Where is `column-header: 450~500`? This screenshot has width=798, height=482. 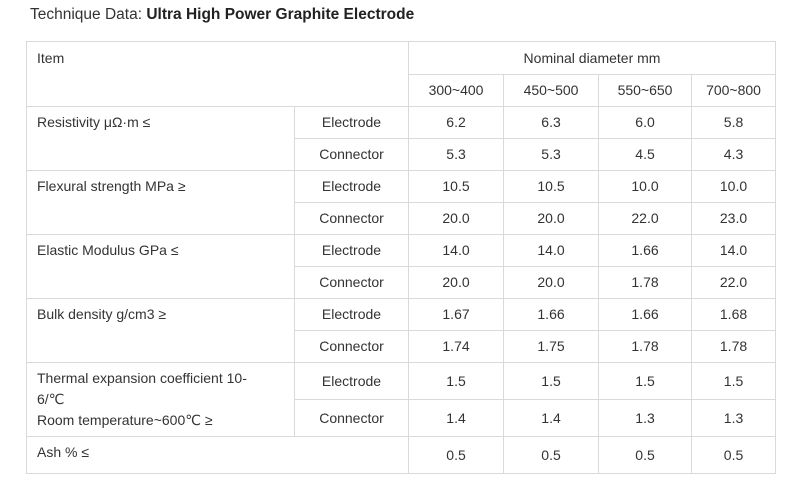
column-header: 450~500 is located at coordinates (551, 90).